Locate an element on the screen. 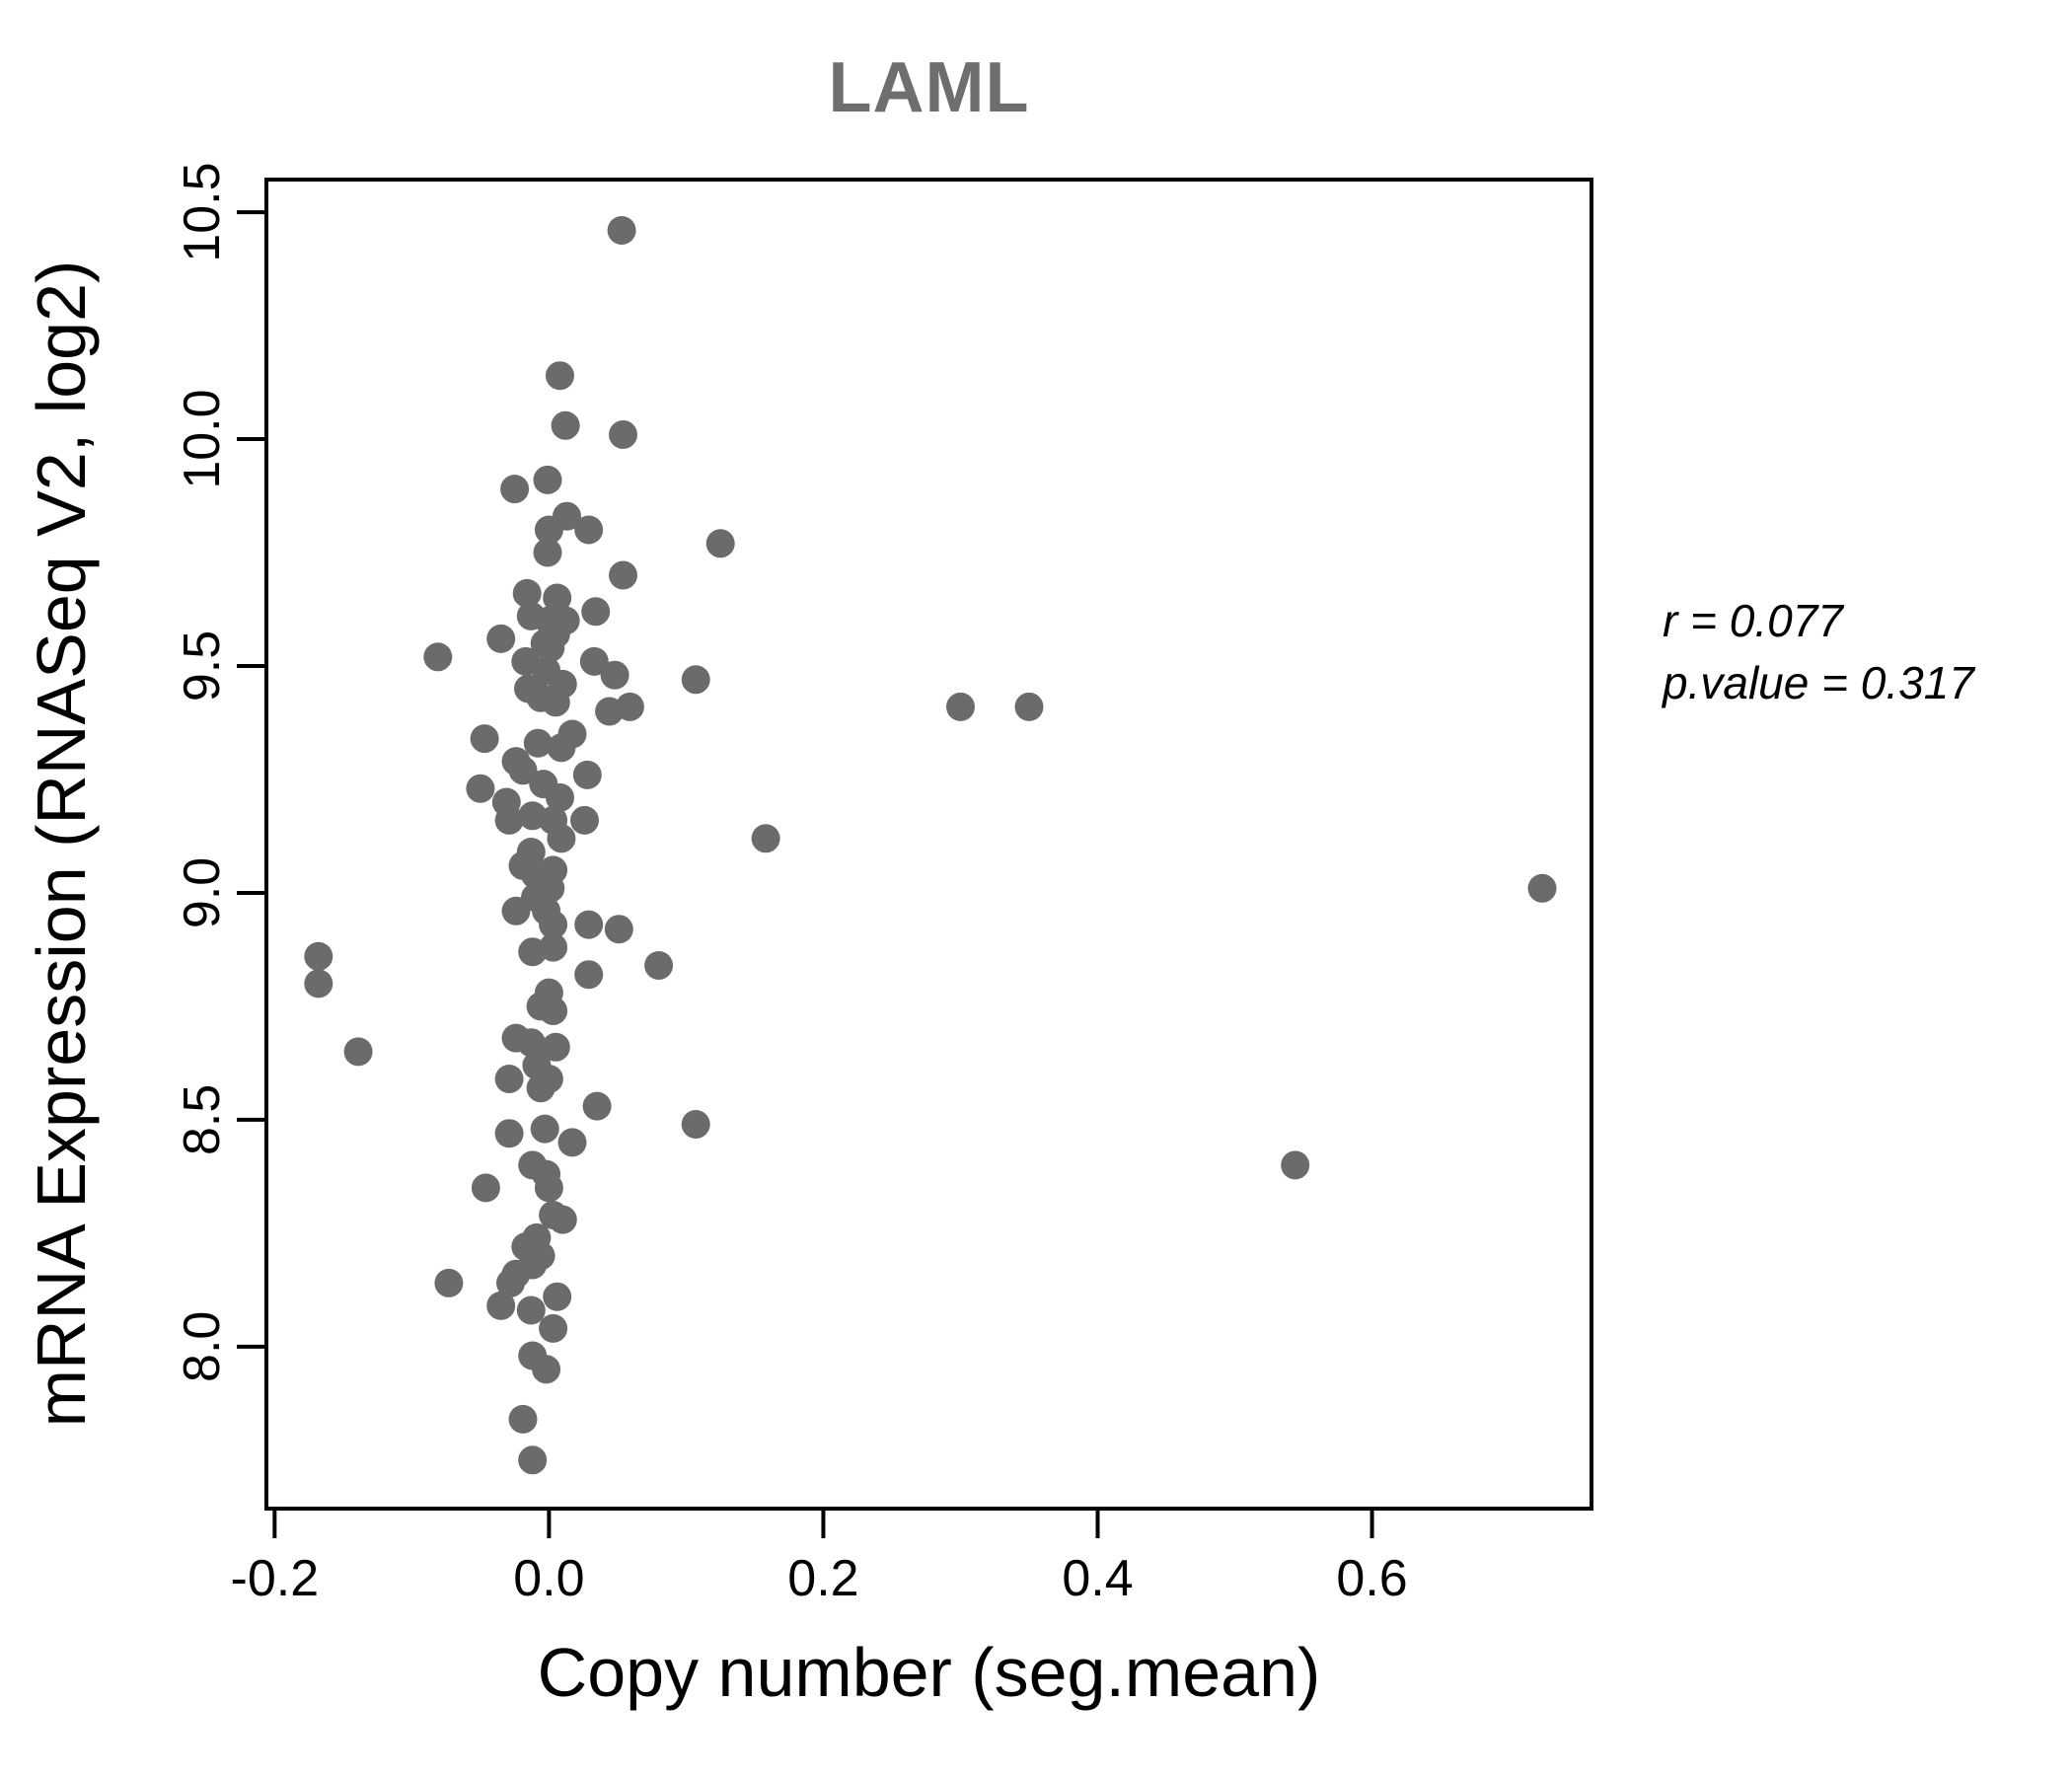 This screenshot has width=2072, height=1776. y-tick-label: 10.5 is located at coordinates (203, 213).